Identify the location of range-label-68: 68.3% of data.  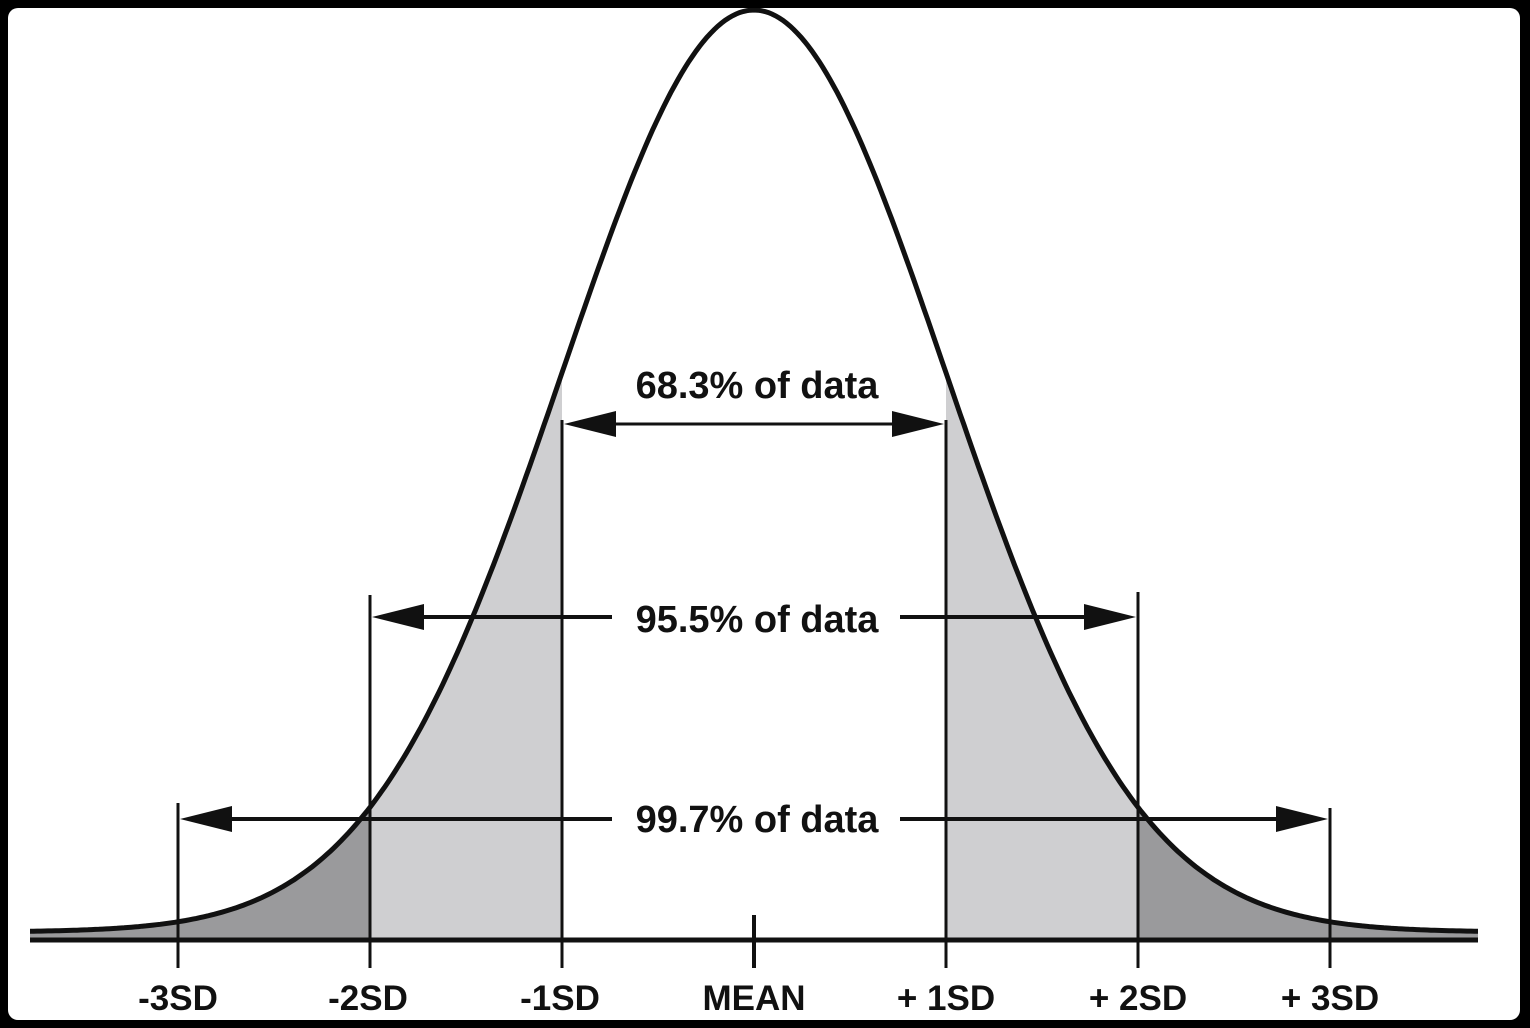
(758, 386).